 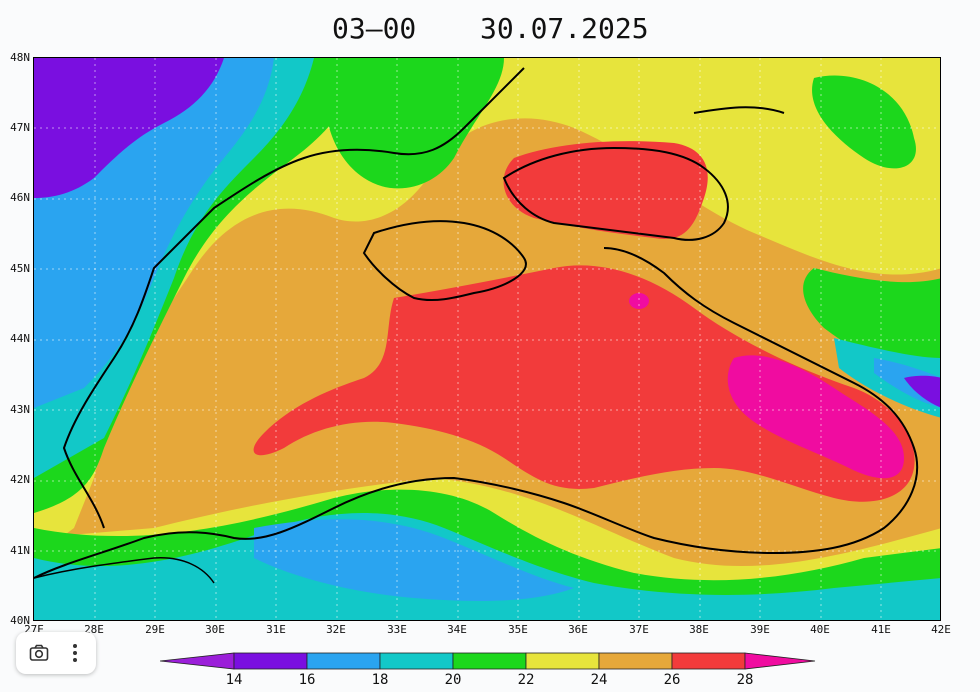 What do you see at coordinates (20, 479) in the screenshot?
I see `lat-label: 42N` at bounding box center [20, 479].